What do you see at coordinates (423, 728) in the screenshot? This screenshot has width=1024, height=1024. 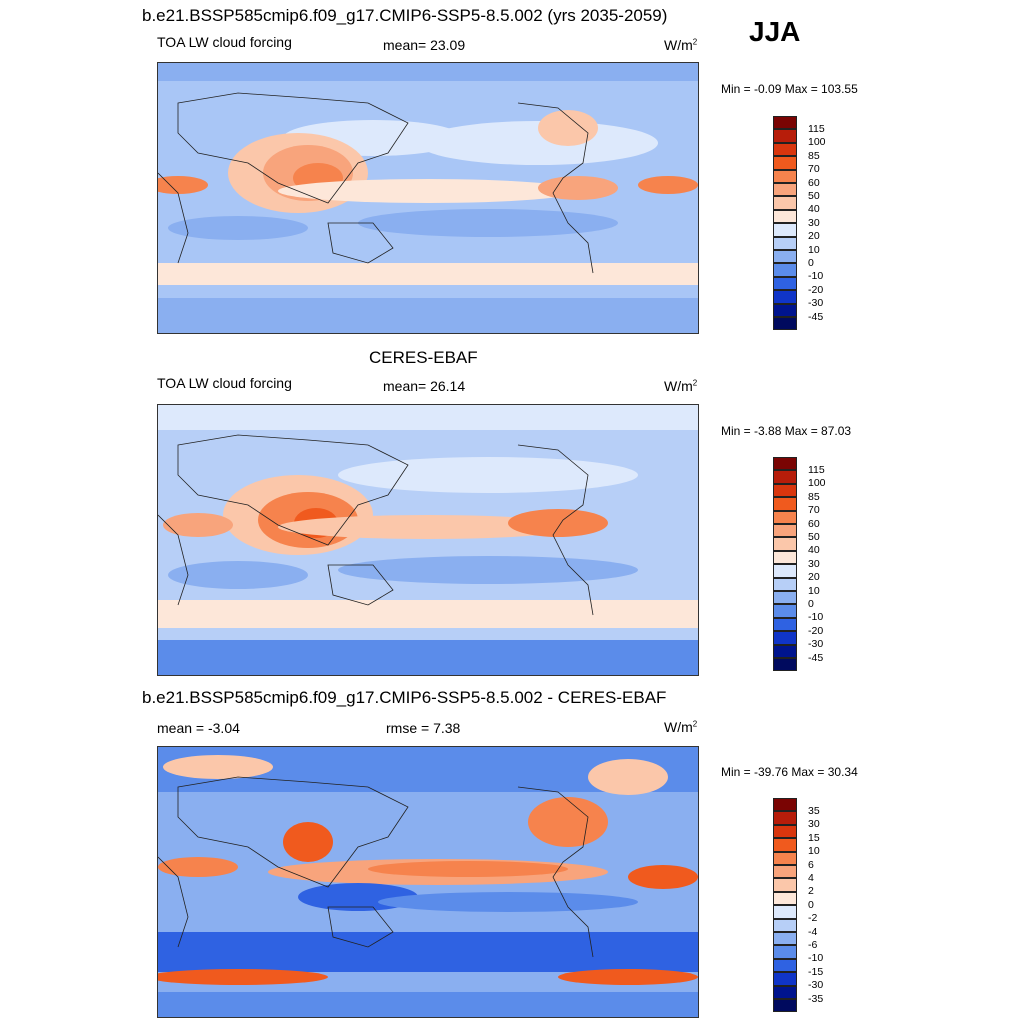 I see `rmse-label: rmse = 7.38` at bounding box center [423, 728].